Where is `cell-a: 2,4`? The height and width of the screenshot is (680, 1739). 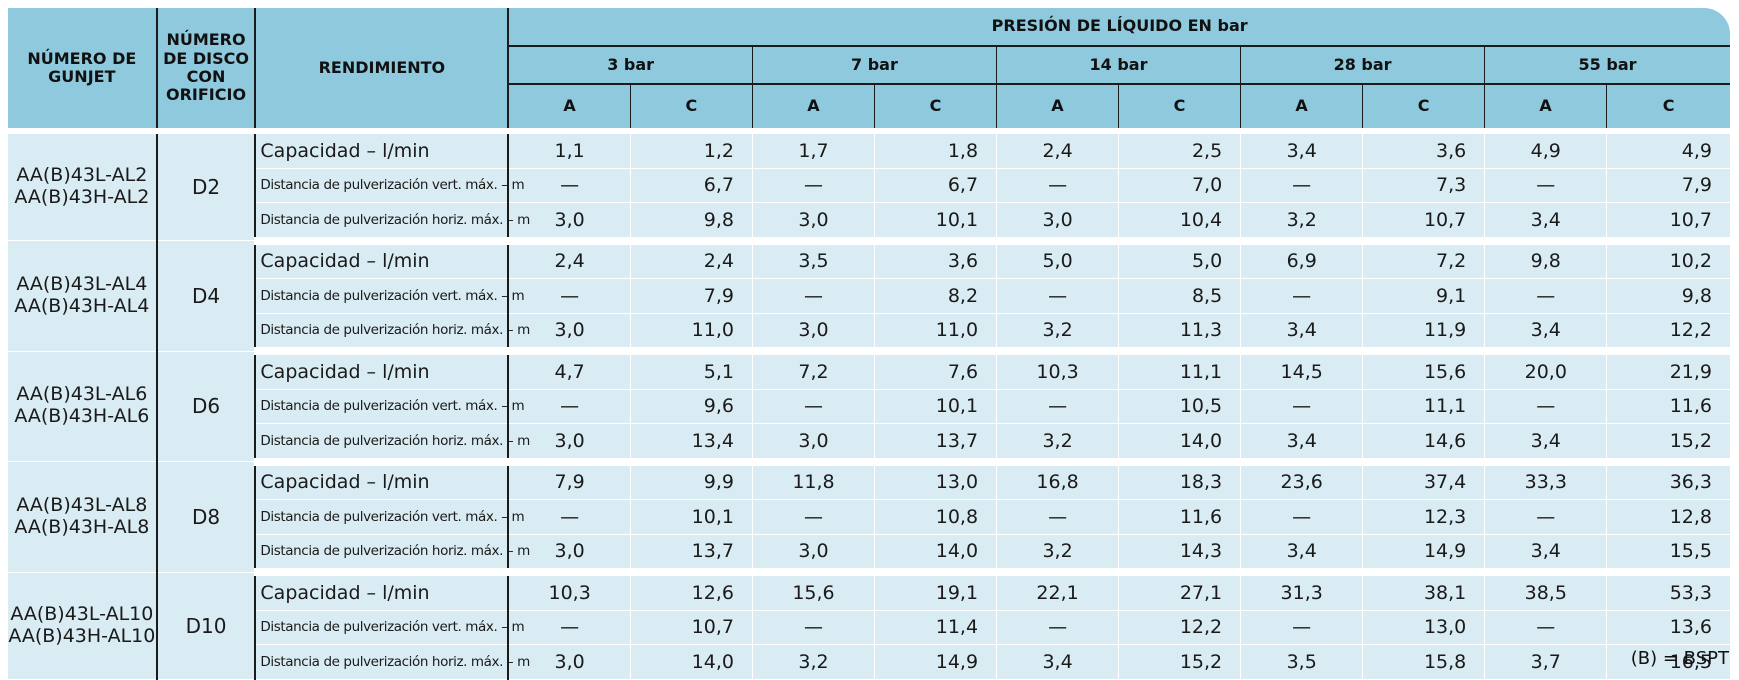
cell-a: 2,4 is located at coordinates (1057, 151).